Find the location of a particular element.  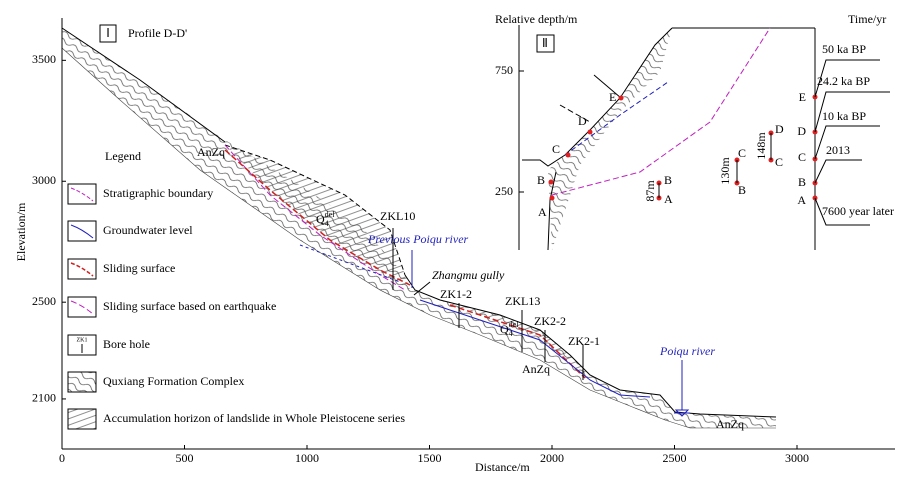

water-symbol is located at coordinates (682, 413).